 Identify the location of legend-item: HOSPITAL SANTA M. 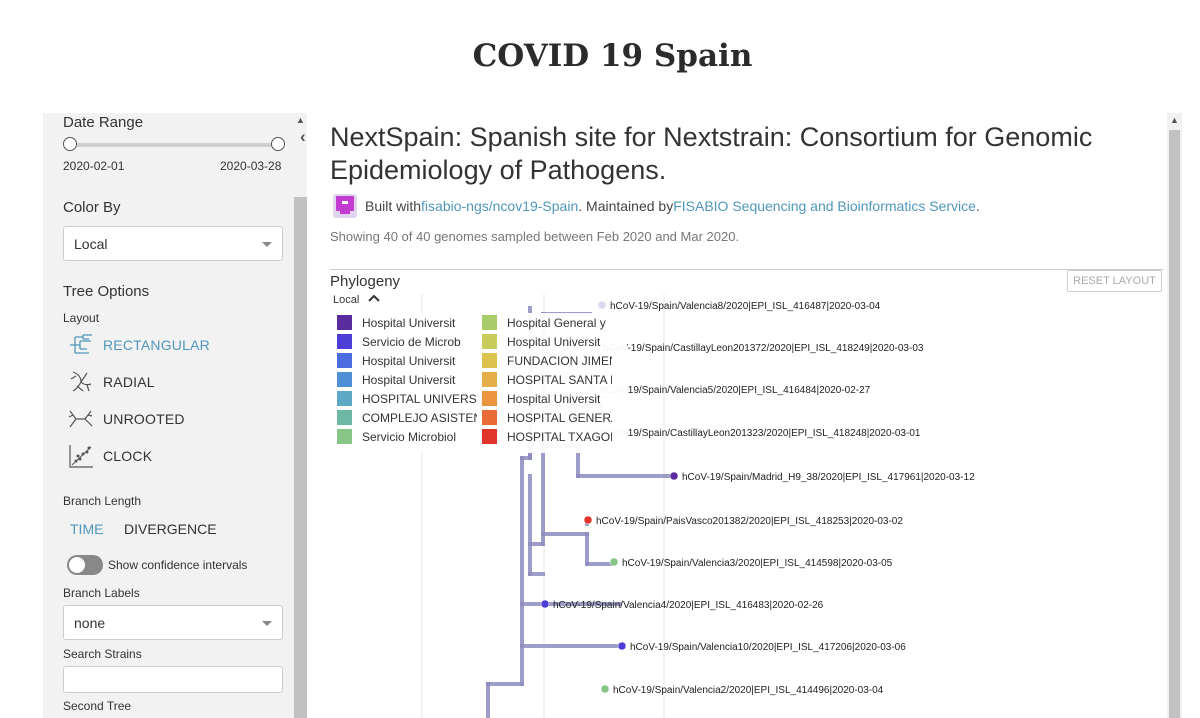
(547, 379).